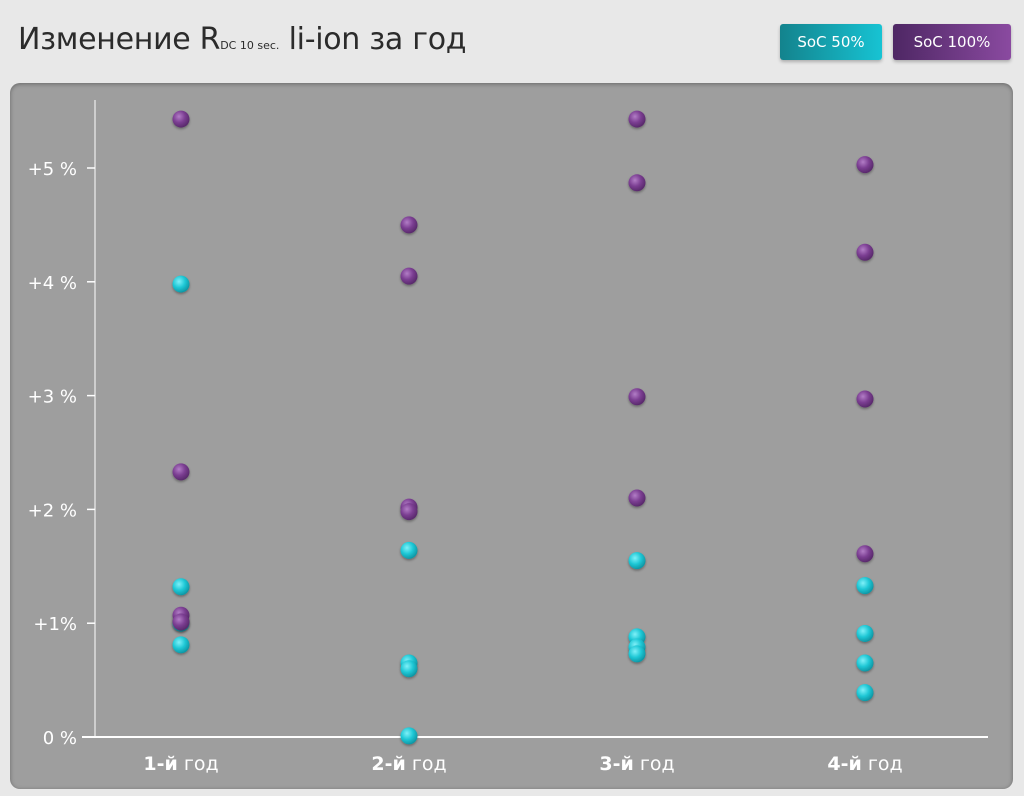 This screenshot has width=1024, height=796. Describe the element at coordinates (52, 169) in the screenshot. I see `y-tick-label: +5 %` at that location.